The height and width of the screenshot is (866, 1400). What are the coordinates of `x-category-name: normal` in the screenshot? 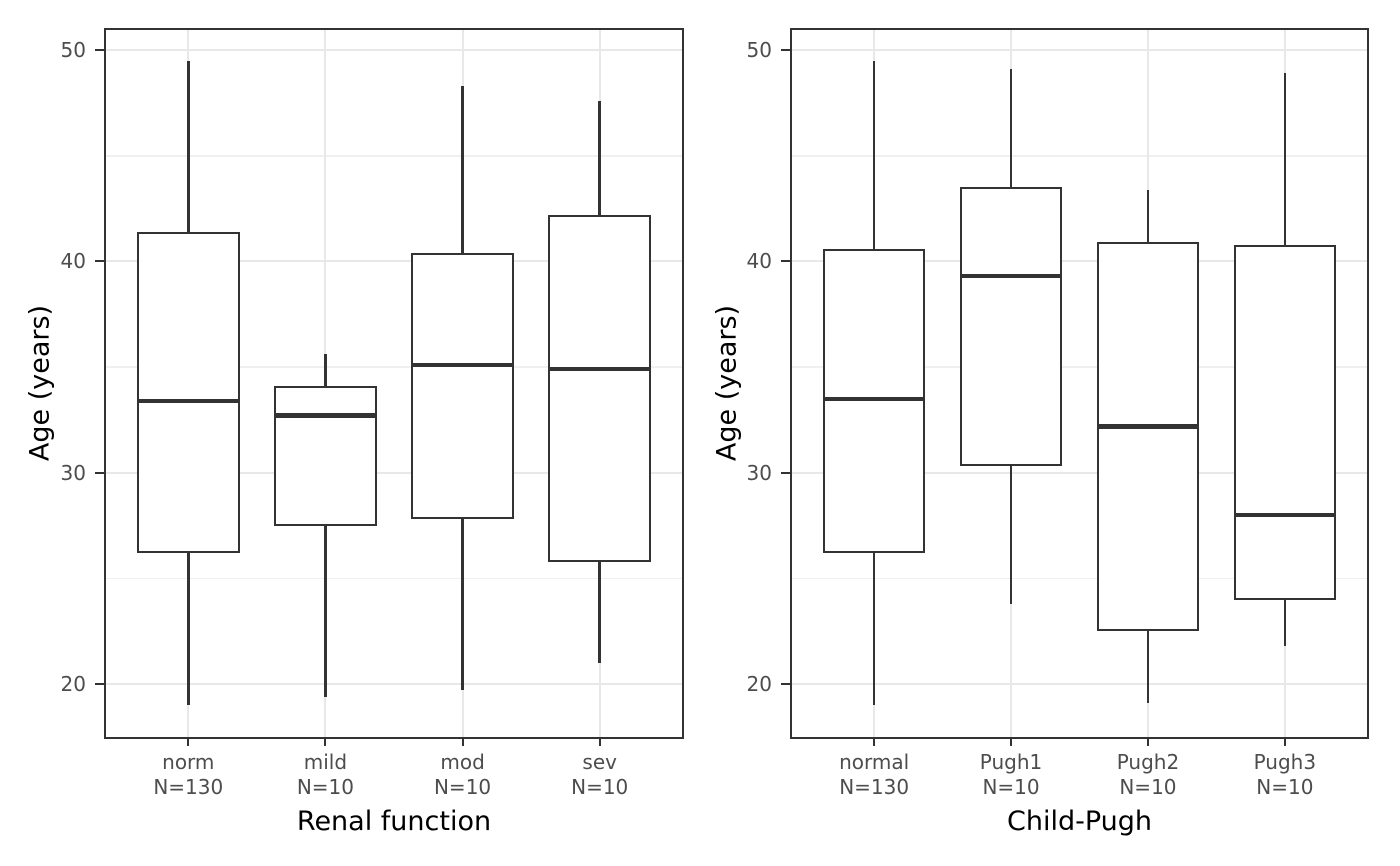 It's located at (874, 762).